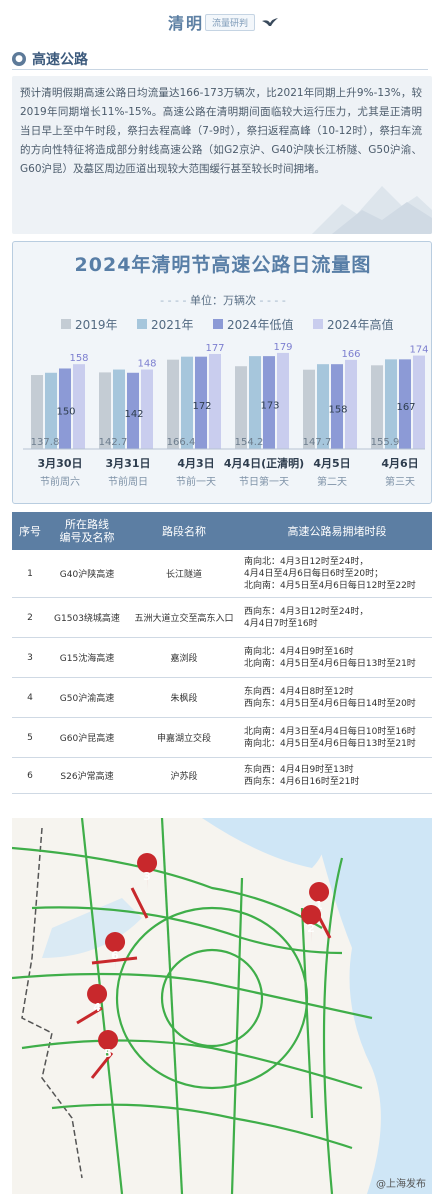  Describe the element at coordinates (113, 442) in the screenshot. I see `data-label-bottom: 142.7` at that location.